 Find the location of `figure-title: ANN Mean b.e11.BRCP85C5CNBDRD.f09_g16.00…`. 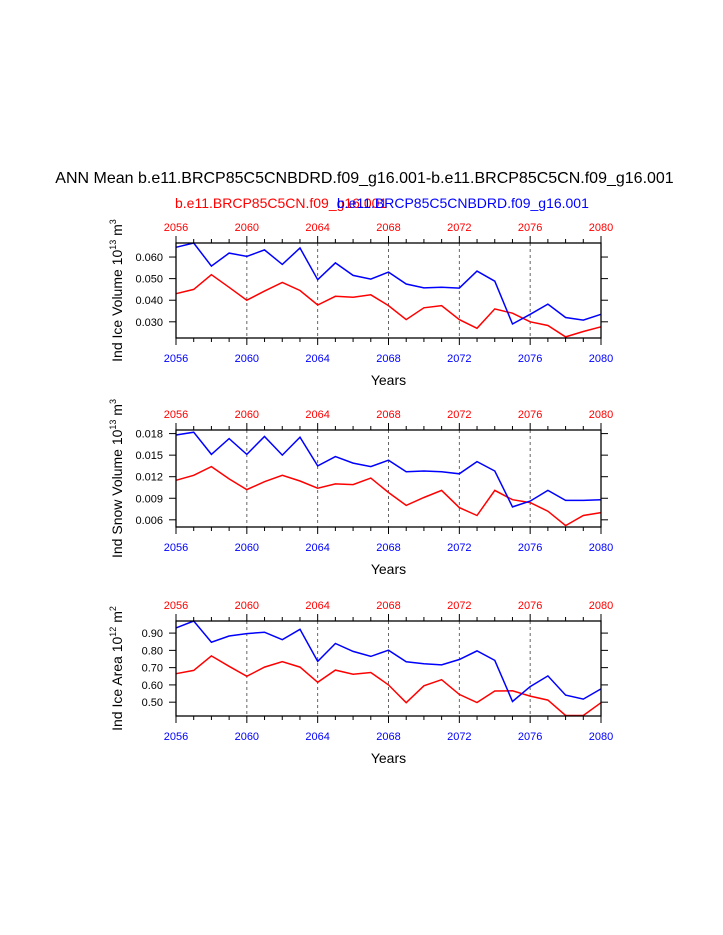

figure-title: ANN Mean b.e11.BRCP85C5CNBDRD.f09_g16.00… is located at coordinates (364, 178).